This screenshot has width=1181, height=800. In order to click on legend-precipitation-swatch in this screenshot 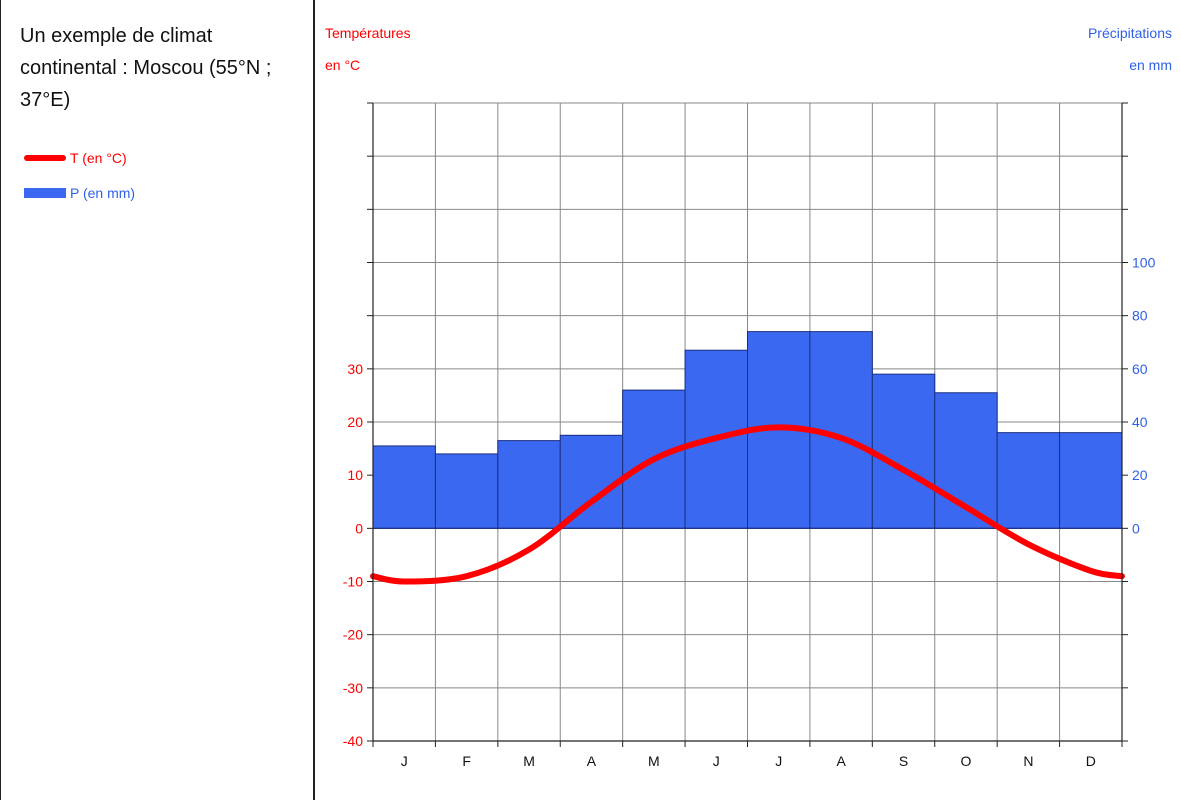, I will do `click(45, 193)`.